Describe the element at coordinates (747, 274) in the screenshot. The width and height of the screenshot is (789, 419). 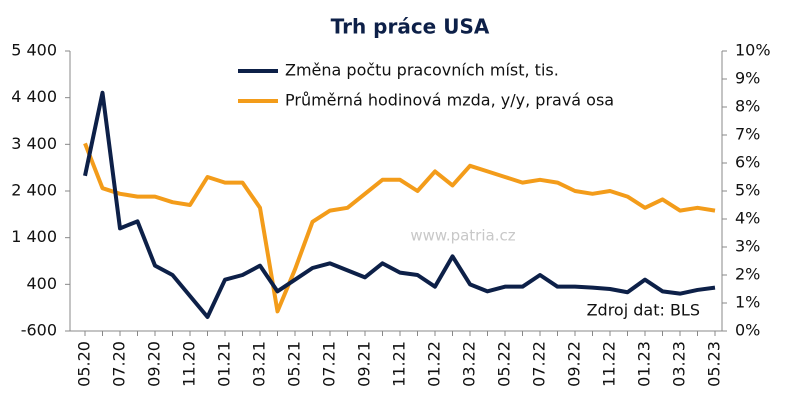
I see `y2-tick-label: 2%` at that location.